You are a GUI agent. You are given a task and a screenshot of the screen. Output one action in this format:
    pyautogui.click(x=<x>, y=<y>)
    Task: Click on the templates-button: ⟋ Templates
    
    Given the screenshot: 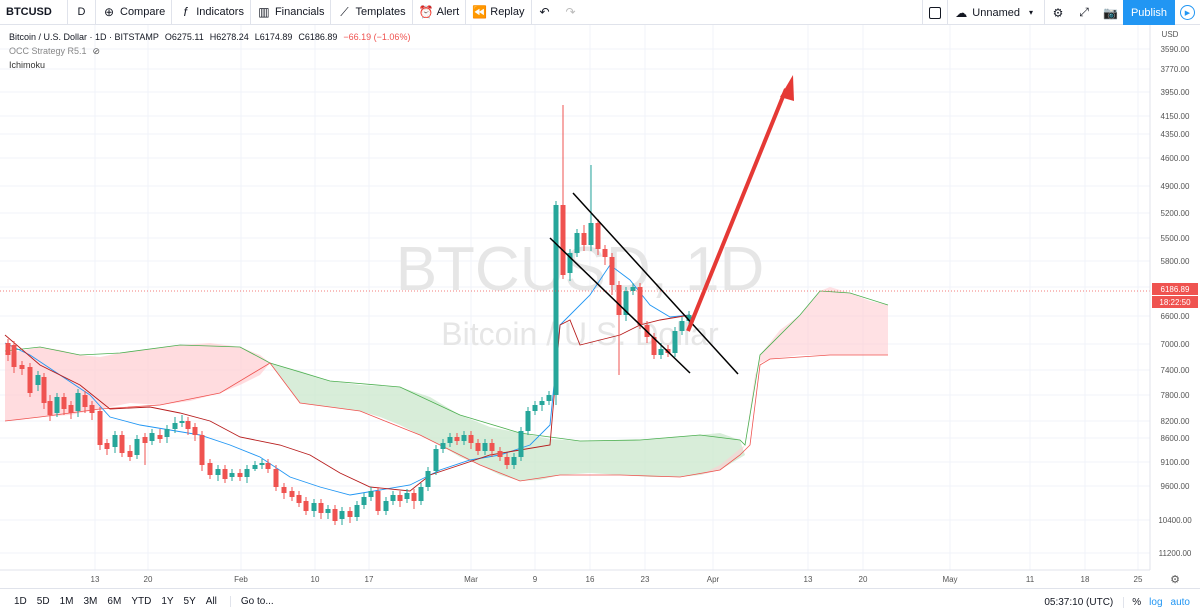 What is the action you would take?
    pyautogui.click(x=372, y=12)
    